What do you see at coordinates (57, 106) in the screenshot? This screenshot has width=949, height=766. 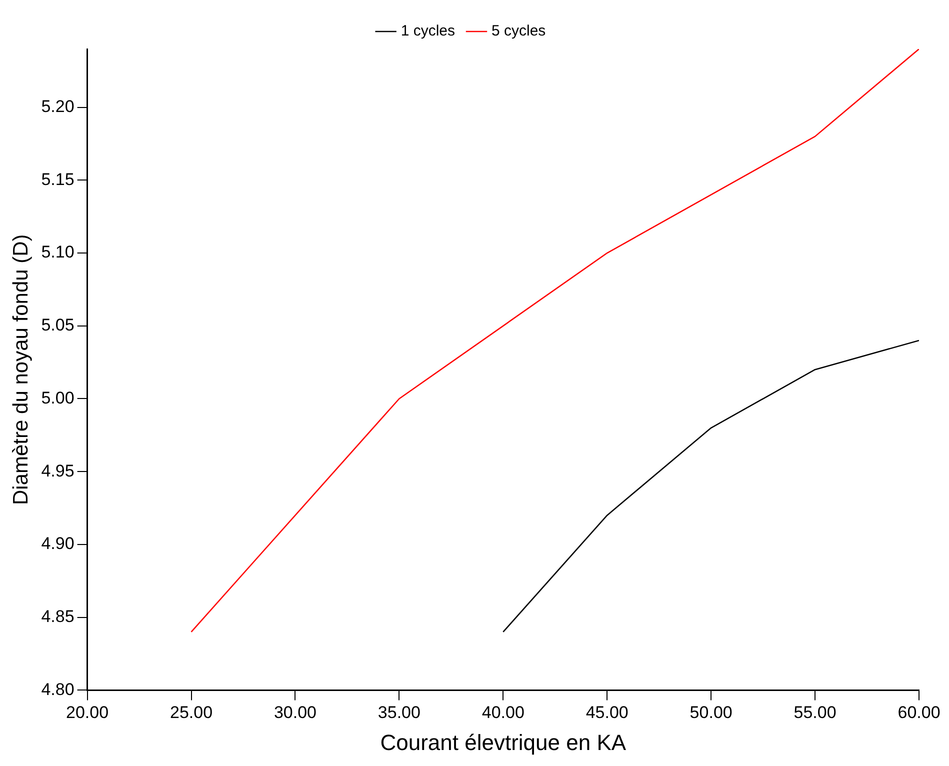 I see `y-tick-label: 5.20` at bounding box center [57, 106].